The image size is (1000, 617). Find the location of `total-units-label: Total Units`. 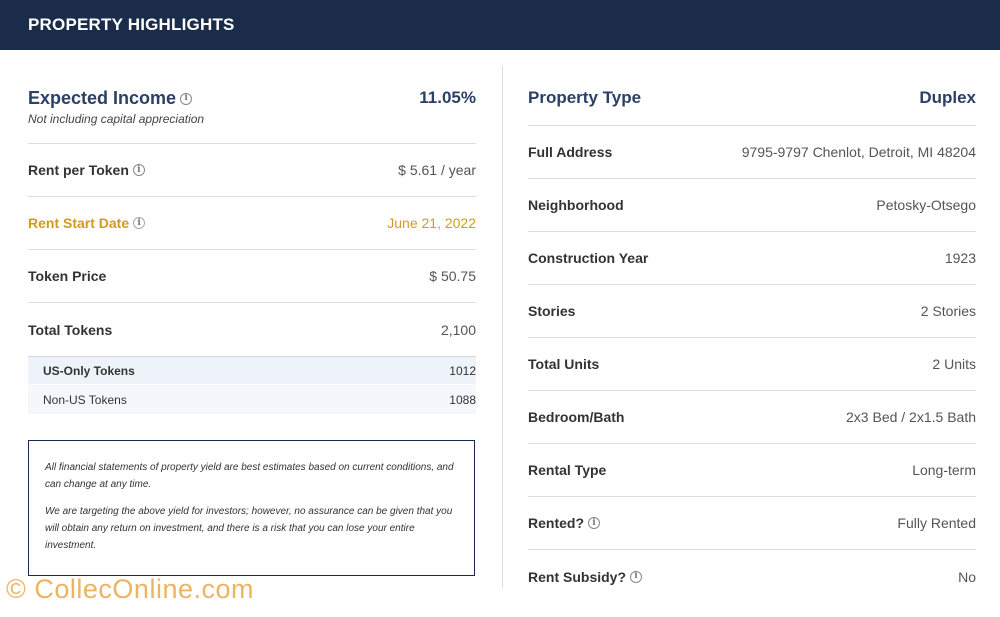

total-units-label: Total Units is located at coordinates (564, 364).